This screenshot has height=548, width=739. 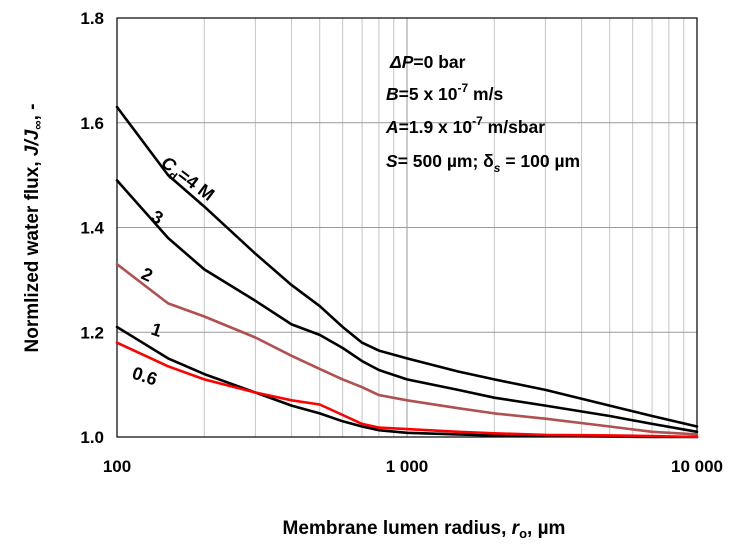 I want to click on annotation-a: A=1.9 x 10-7 m/sbar, so click(x=465, y=125).